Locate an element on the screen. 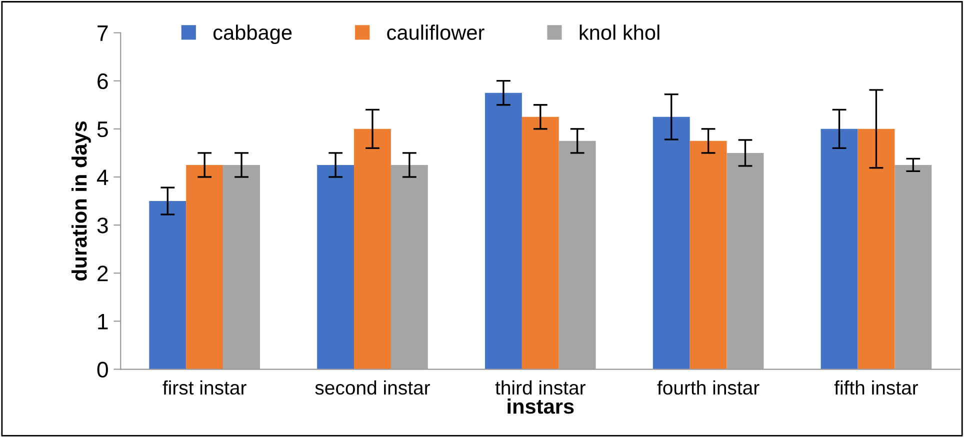 The width and height of the screenshot is (965, 437). y-tick-label: 6 is located at coordinates (103, 81).